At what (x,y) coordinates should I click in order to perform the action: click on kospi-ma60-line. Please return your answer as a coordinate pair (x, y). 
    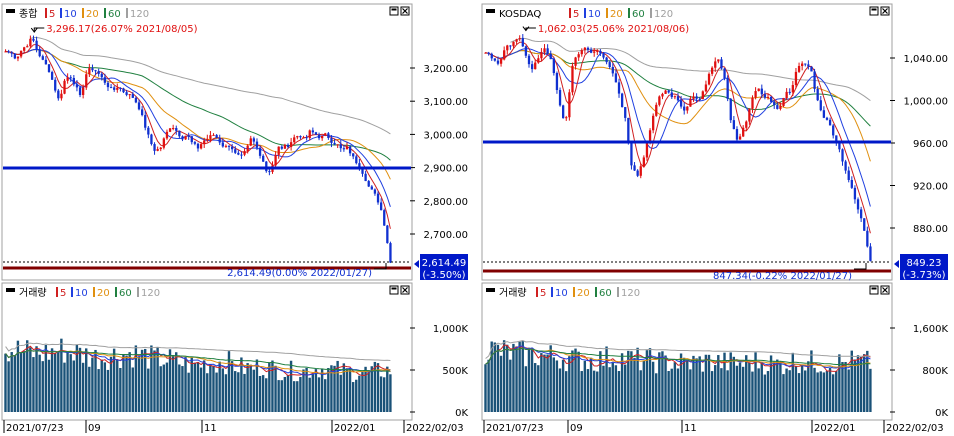
    Looking at the image, I should click on (198, 105).